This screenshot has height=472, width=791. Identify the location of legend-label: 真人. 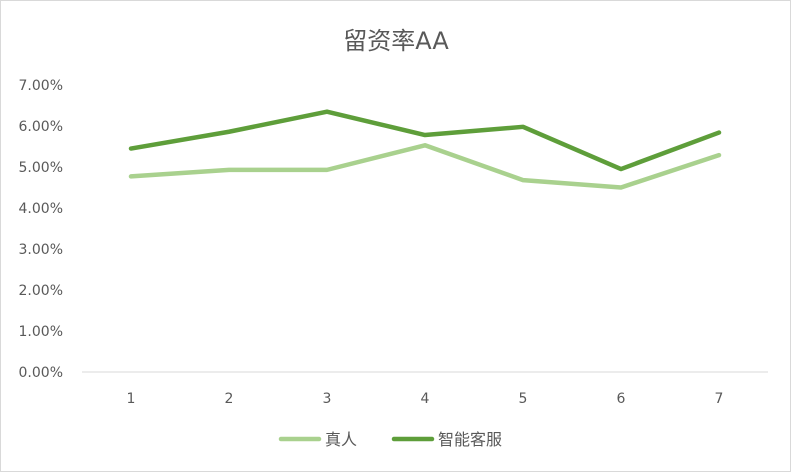
(341, 439).